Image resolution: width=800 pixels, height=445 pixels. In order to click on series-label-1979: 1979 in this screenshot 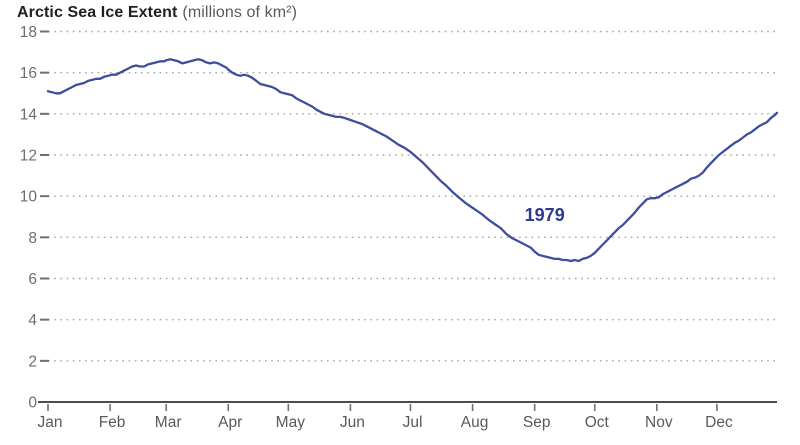, I will do `click(545, 215)`.